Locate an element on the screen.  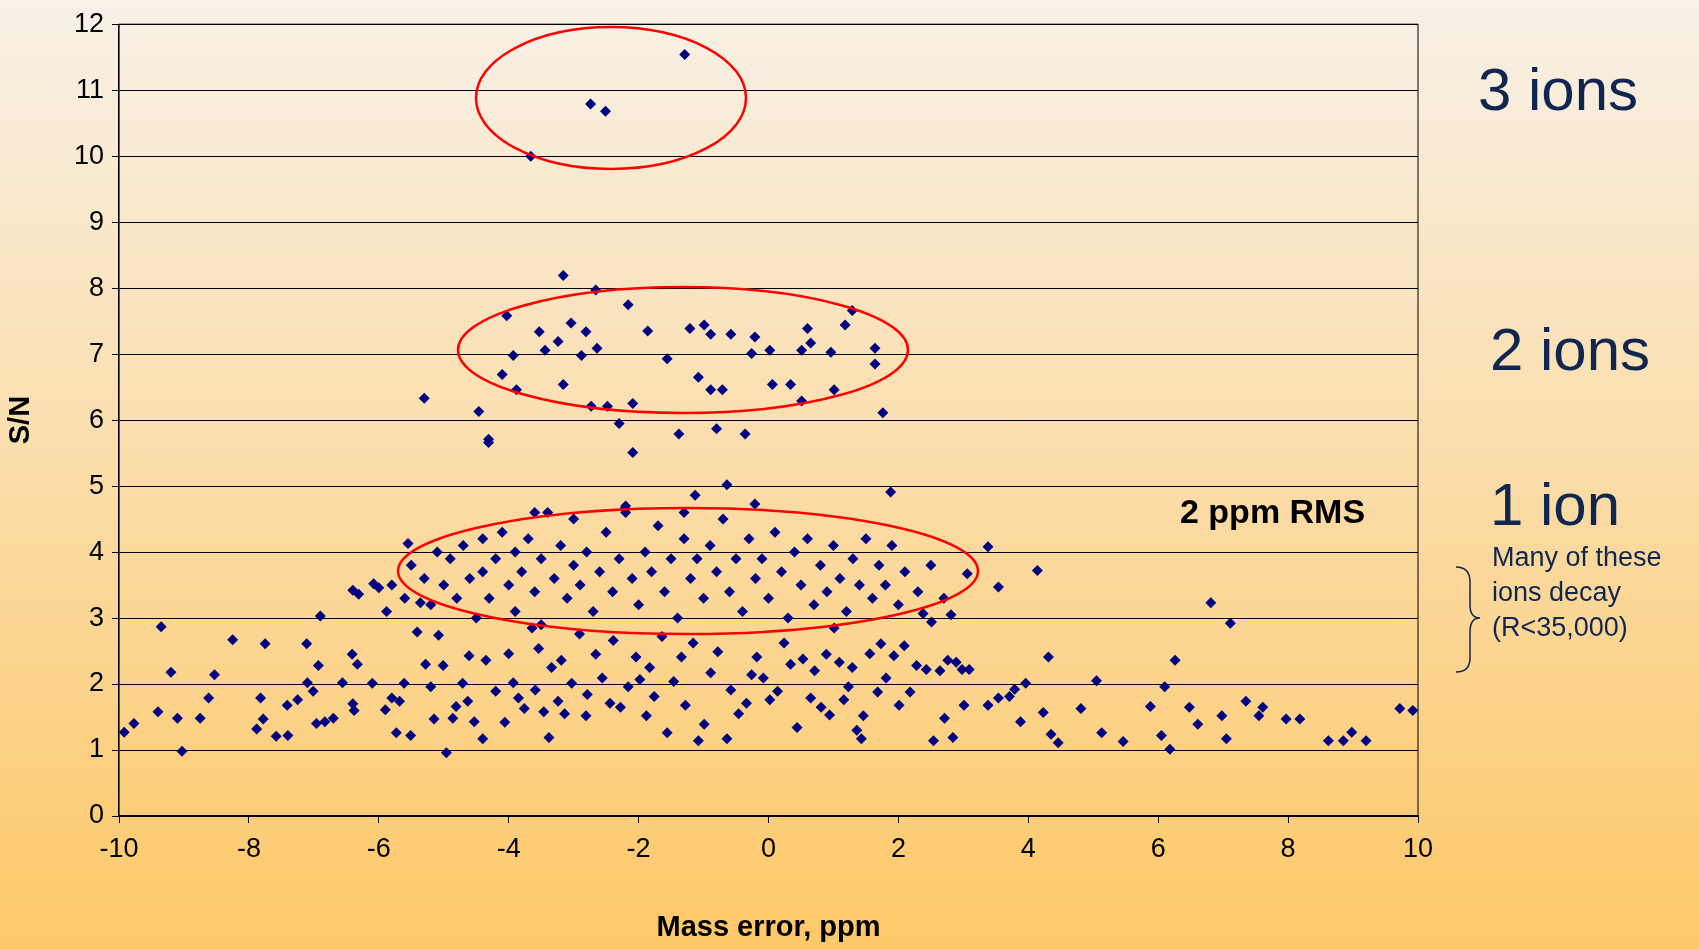
x-tick-label: -8 is located at coordinates (248, 847).